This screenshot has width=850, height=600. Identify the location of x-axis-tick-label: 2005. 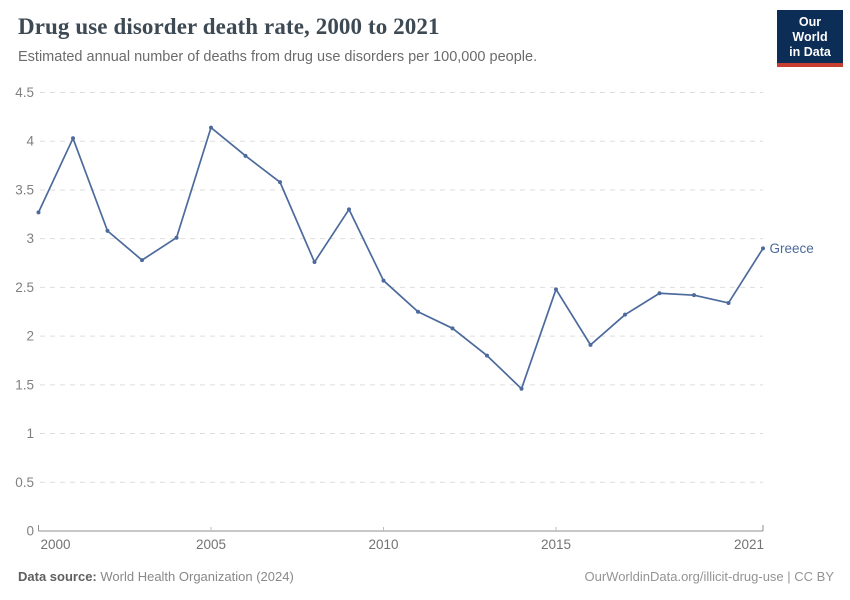
(211, 544).